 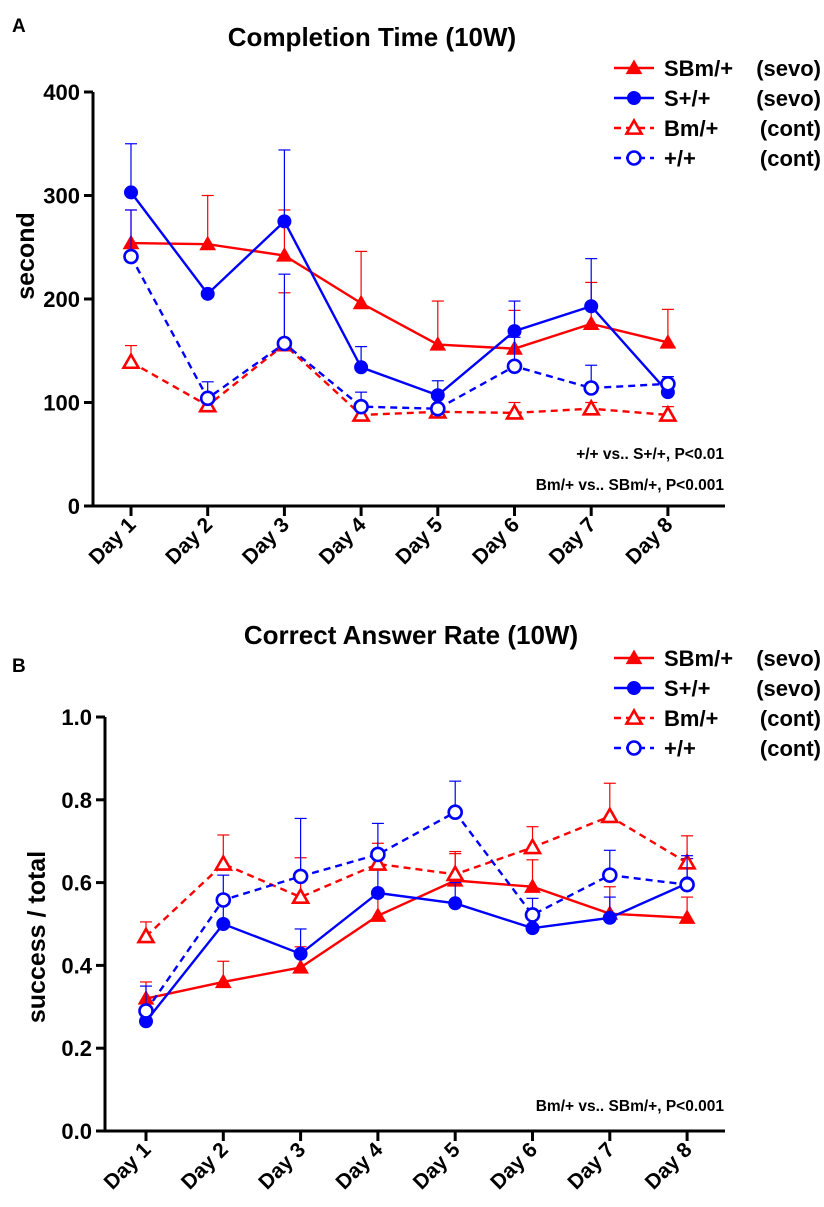 What do you see at coordinates (691, 128) in the screenshot?
I see `legend-label: Bm/+` at bounding box center [691, 128].